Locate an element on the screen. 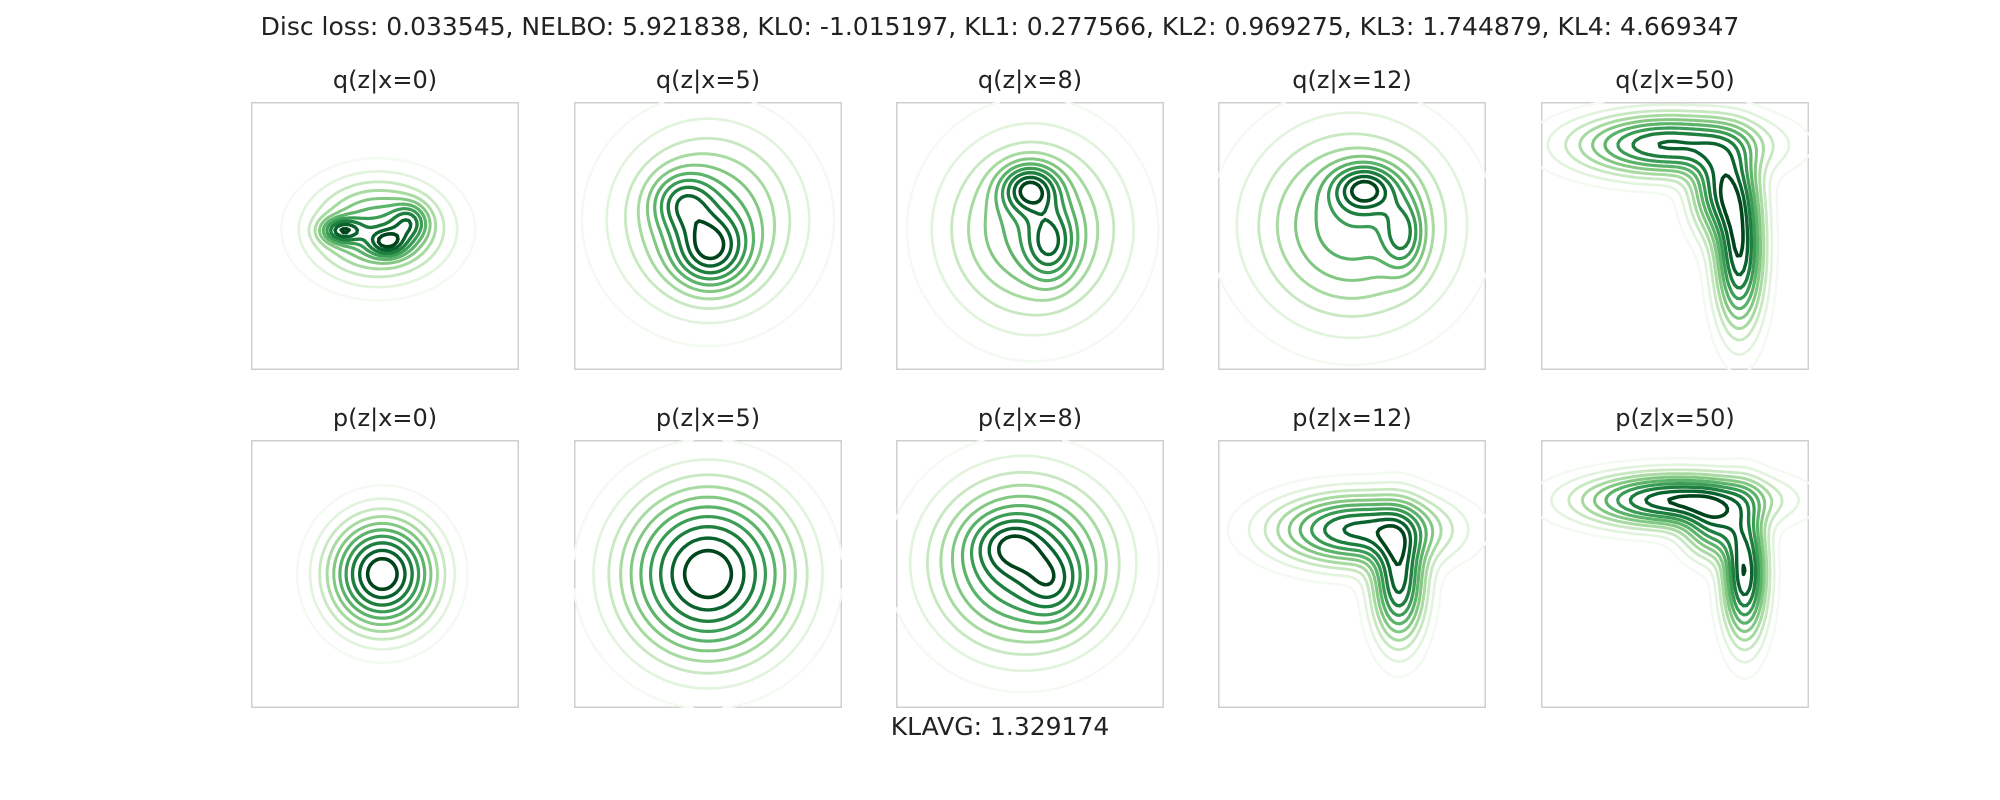  panel-title: q(z|x=8) is located at coordinates (1030, 80).